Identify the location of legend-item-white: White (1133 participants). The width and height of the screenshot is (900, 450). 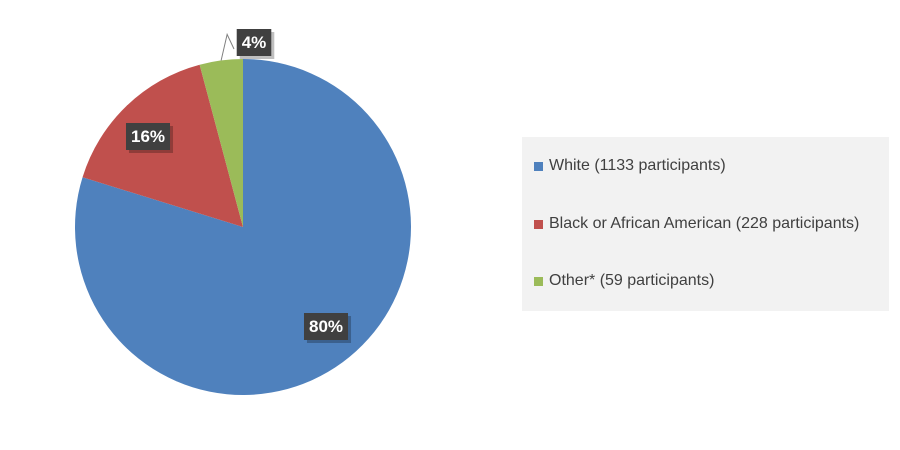
(630, 166).